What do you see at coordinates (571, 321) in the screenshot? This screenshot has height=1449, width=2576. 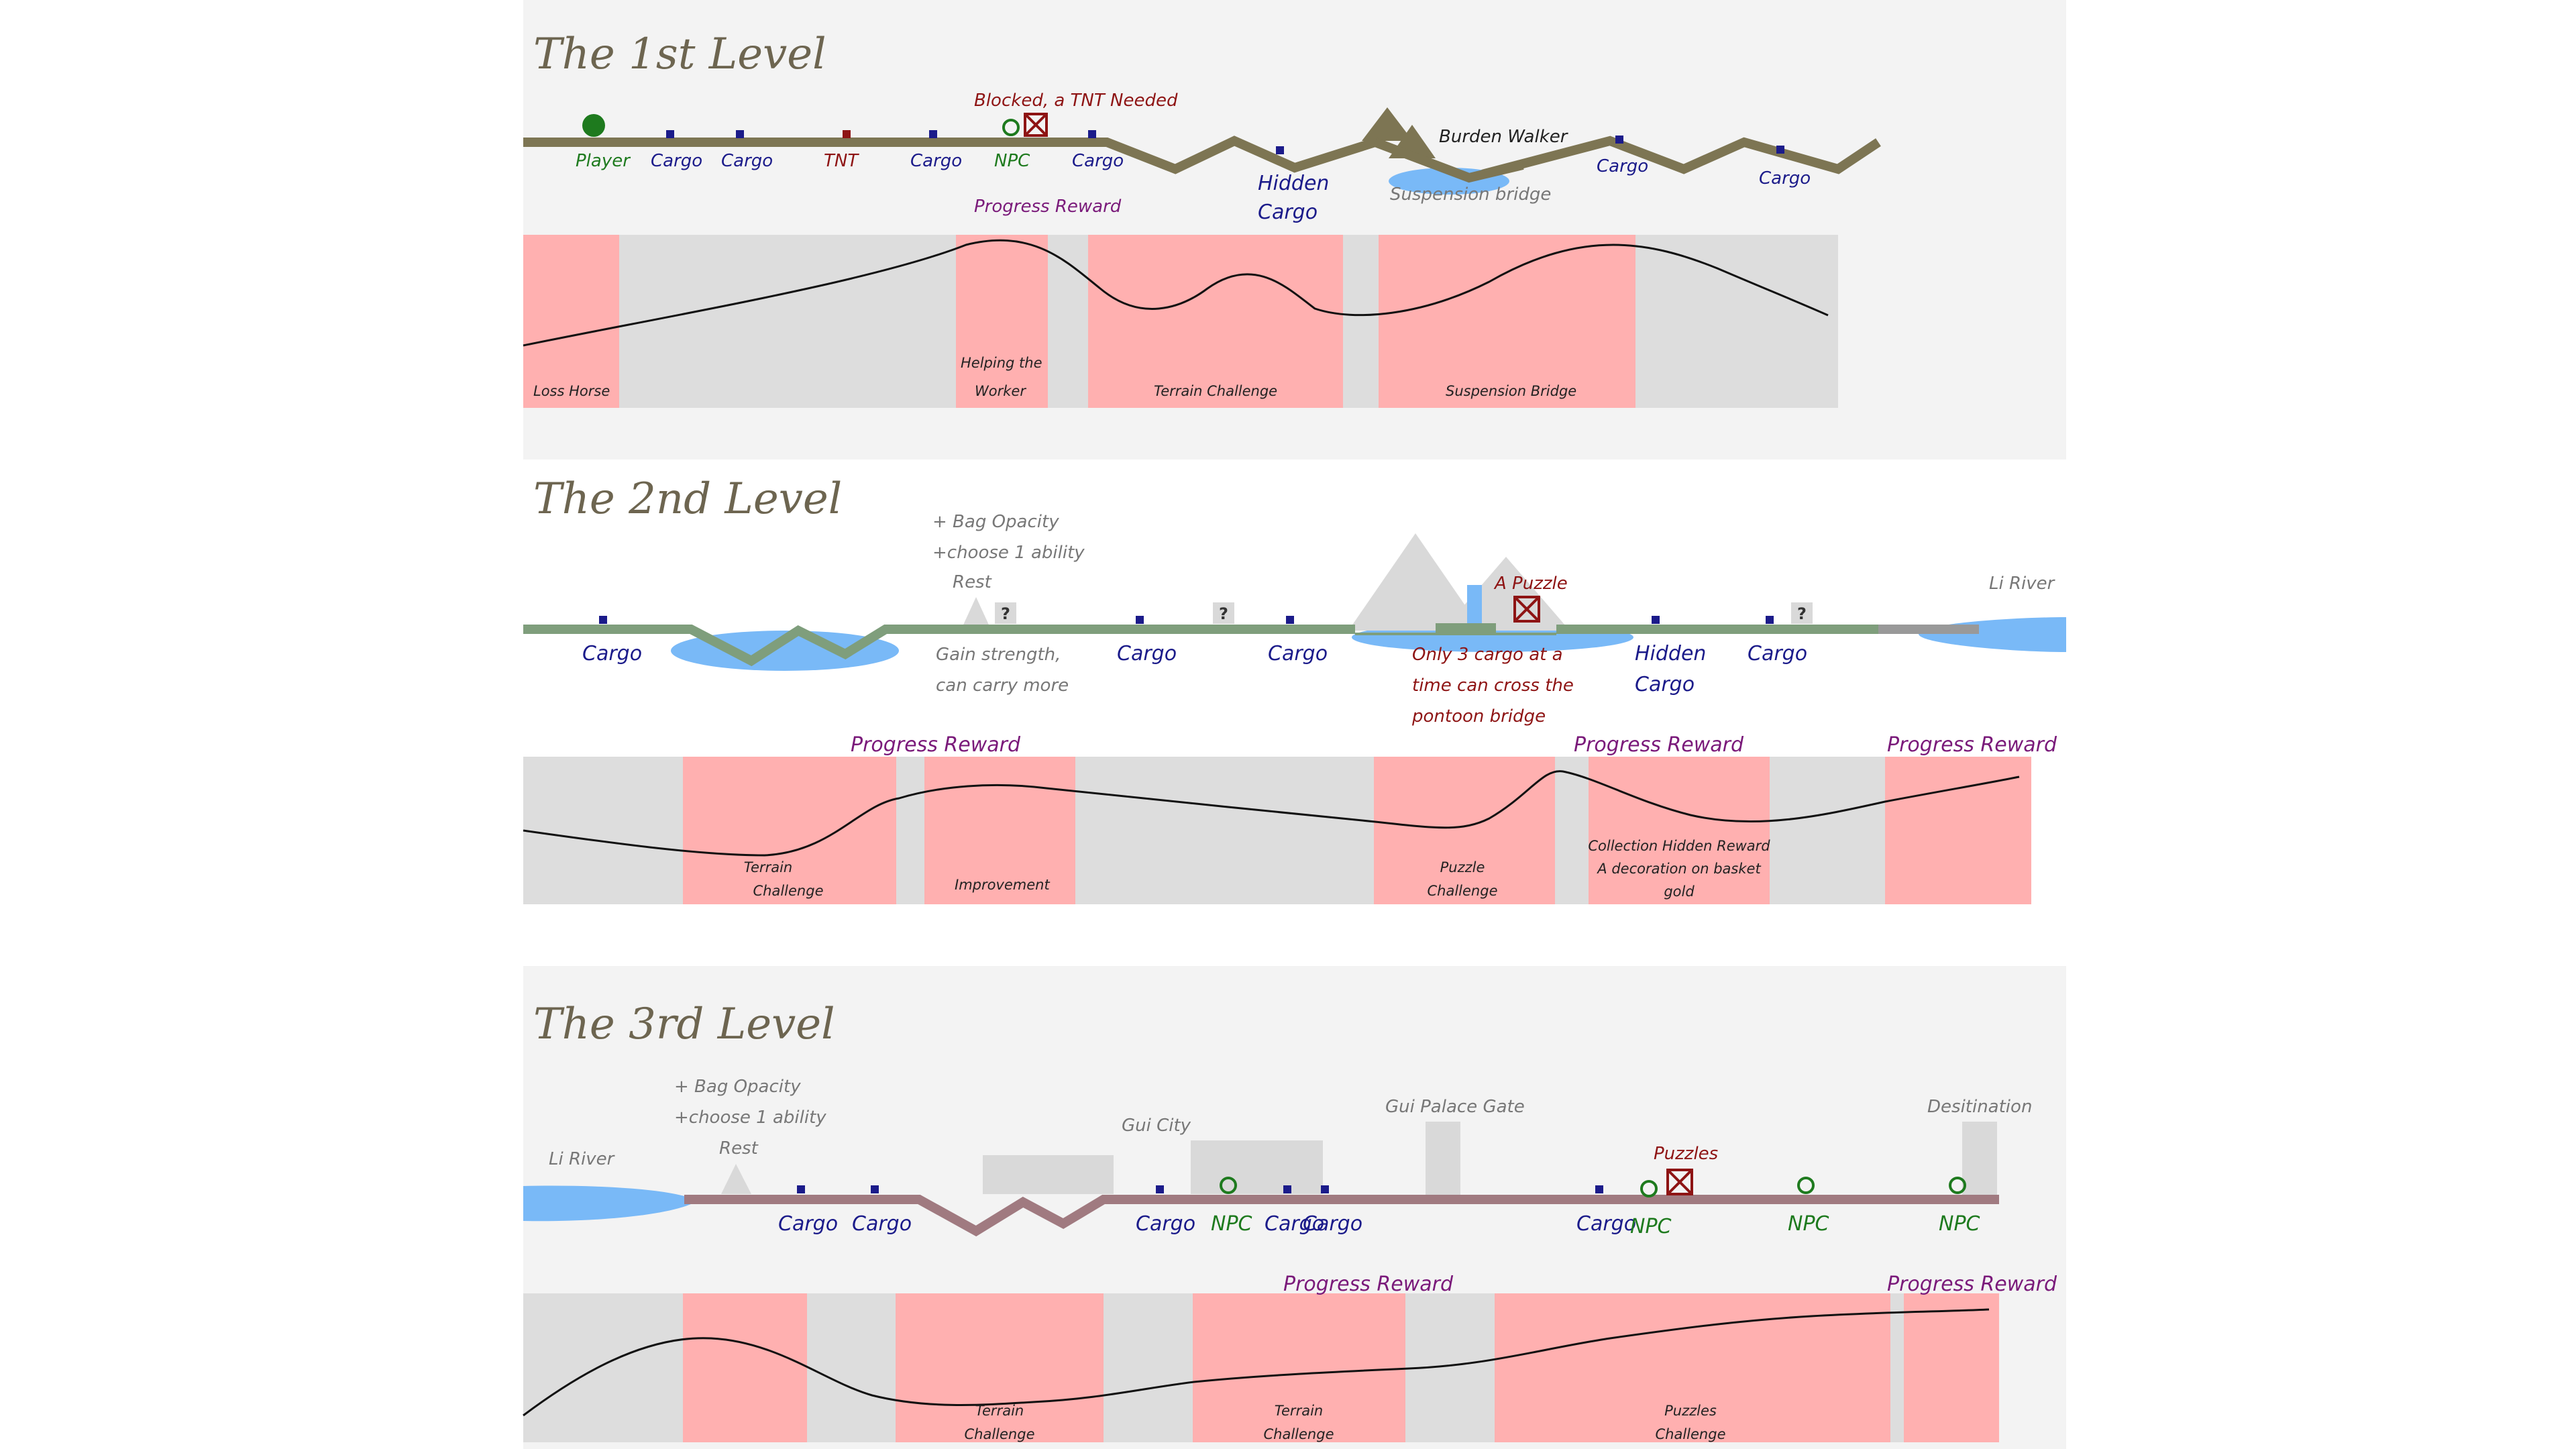 I see `reward-band-loss-horse` at bounding box center [571, 321].